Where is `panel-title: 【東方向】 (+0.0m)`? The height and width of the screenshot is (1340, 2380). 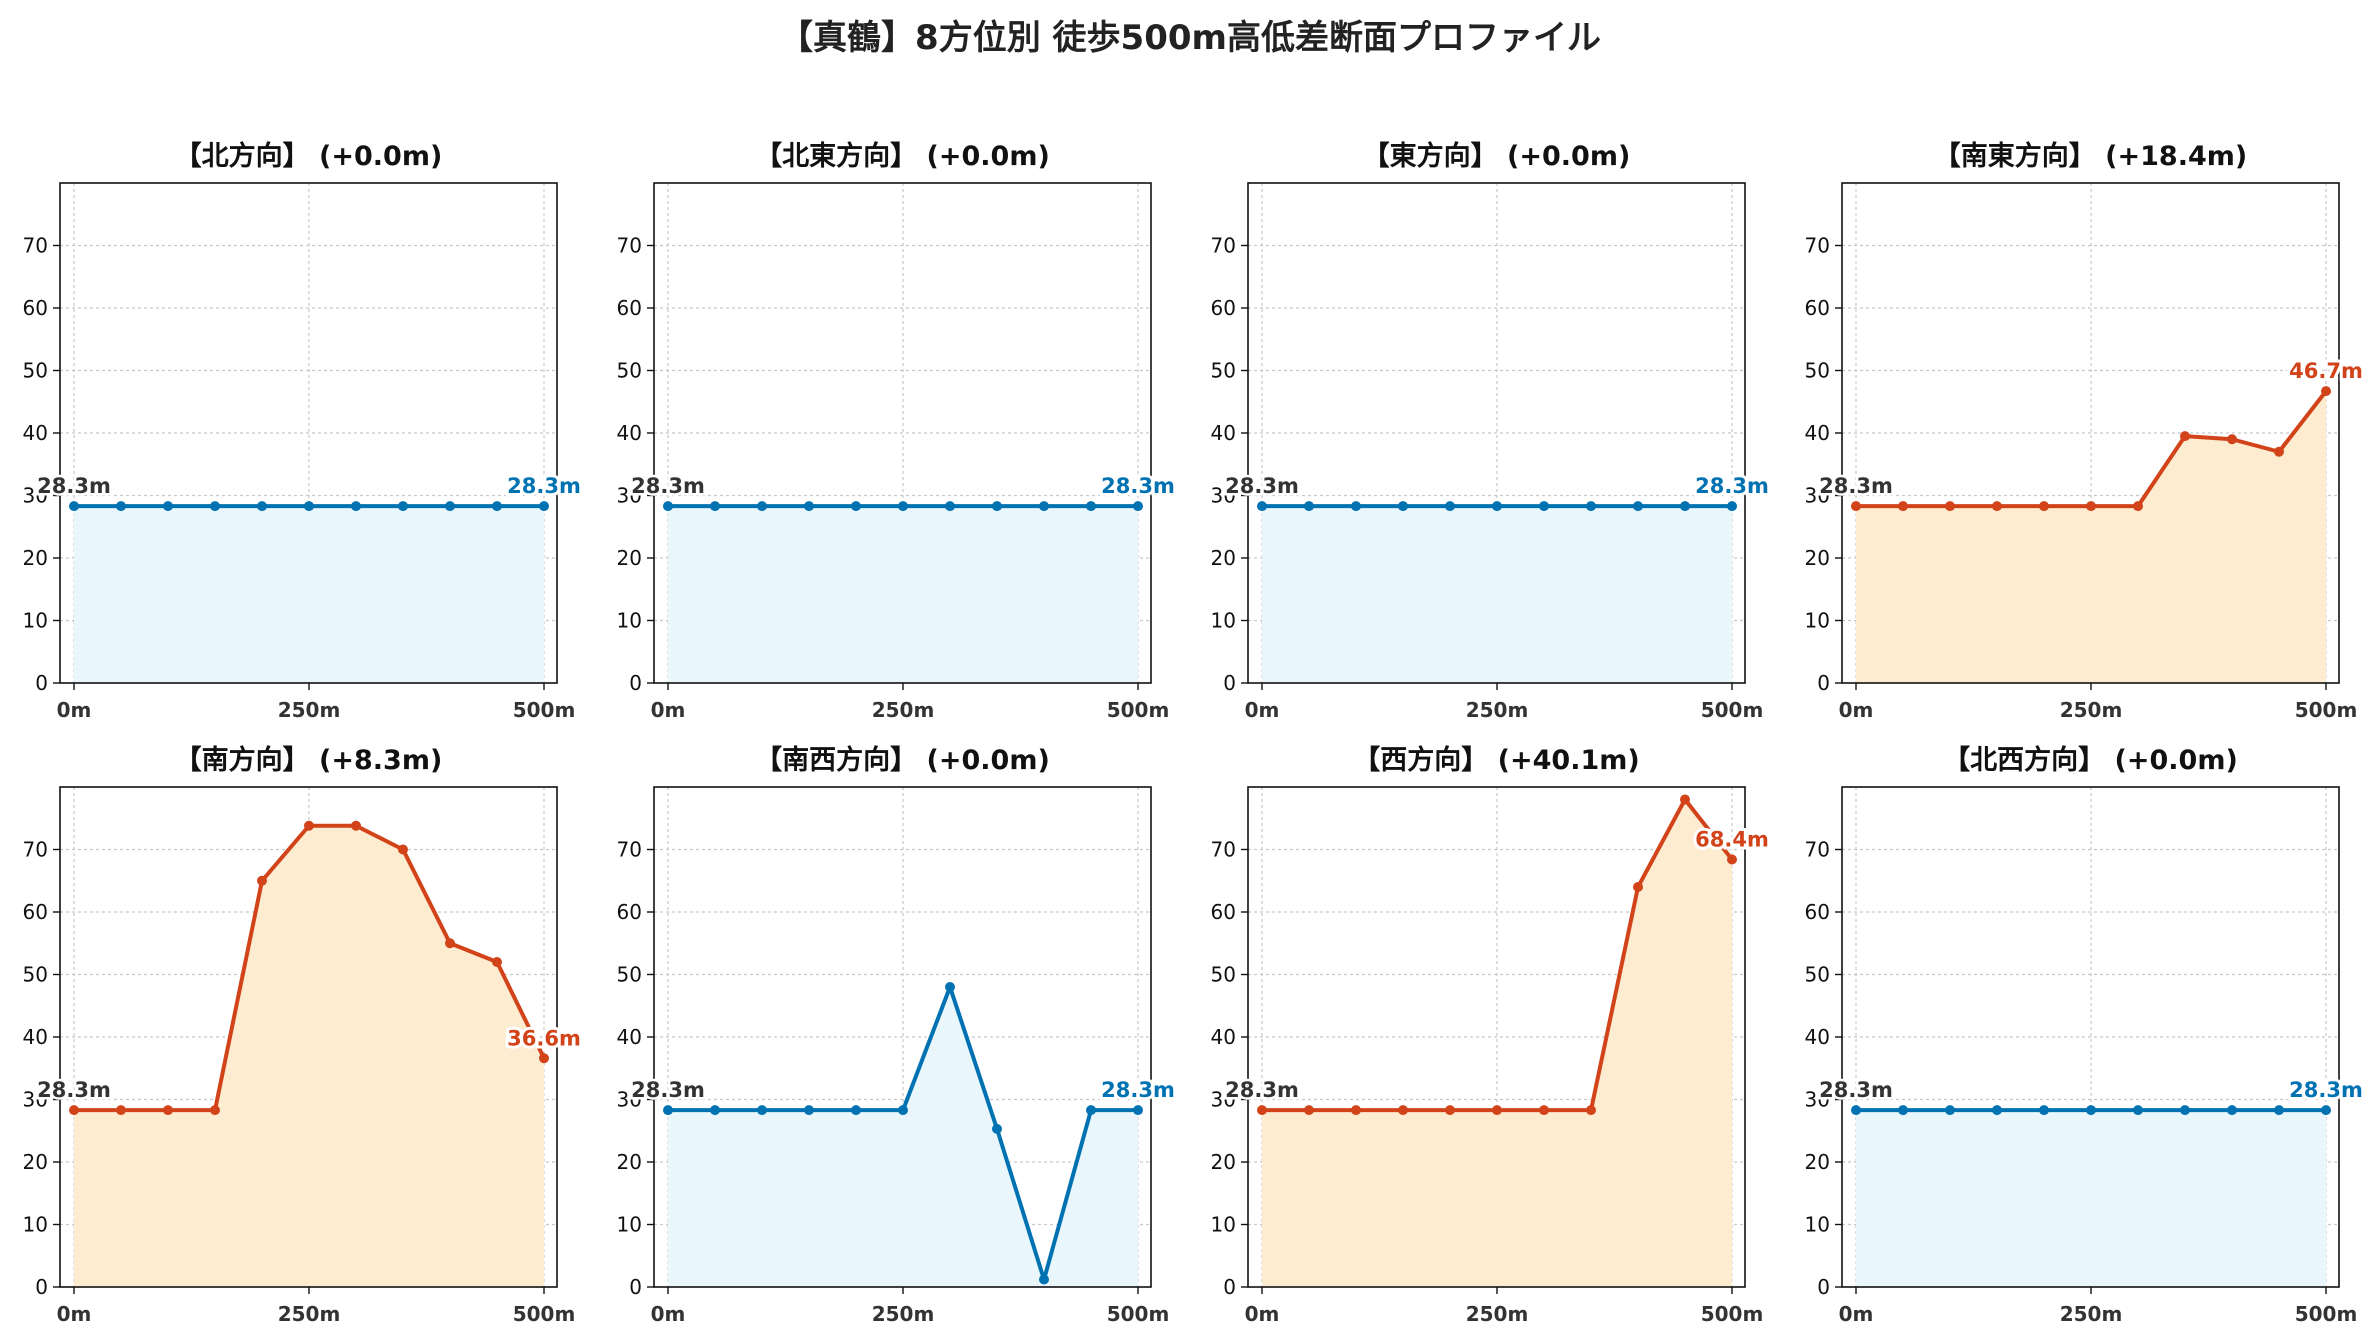
panel-title: 【東方向】 (+0.0m) is located at coordinates (1497, 156).